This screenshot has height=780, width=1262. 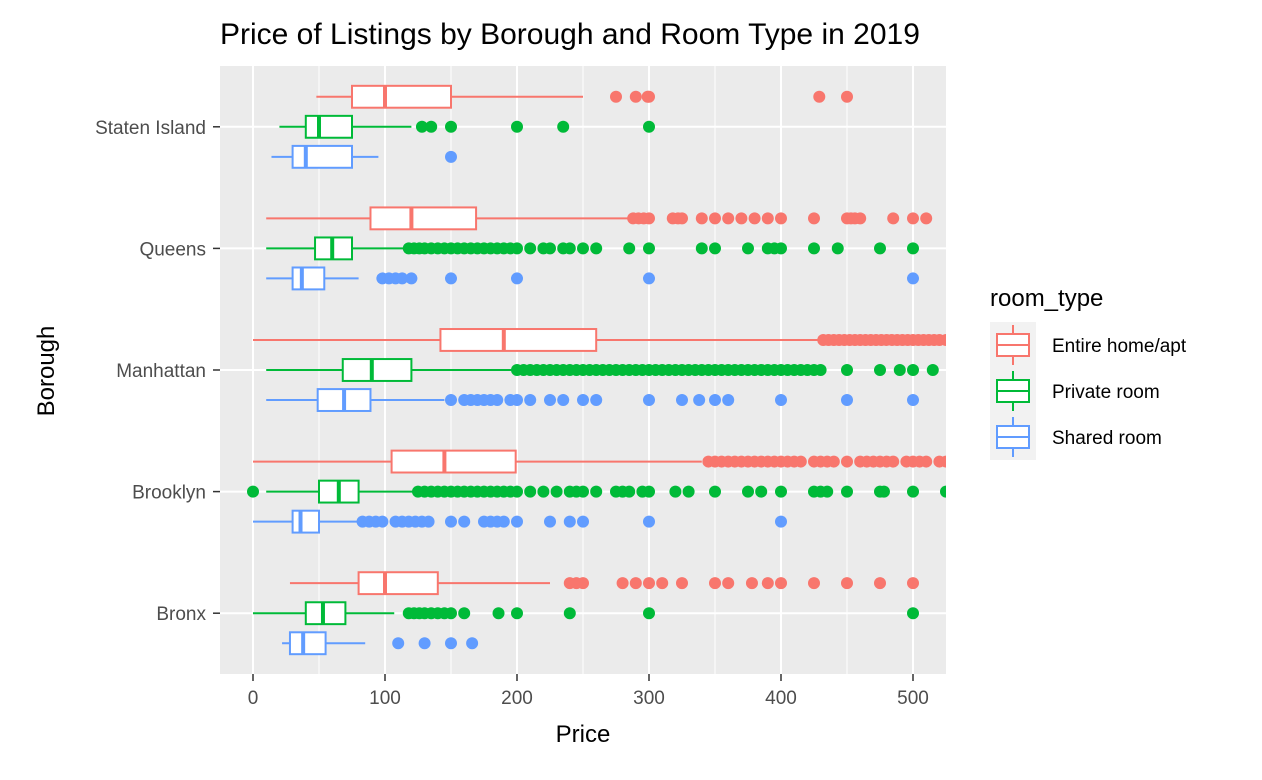 I want to click on x-axis-title: Price, so click(x=583, y=734).